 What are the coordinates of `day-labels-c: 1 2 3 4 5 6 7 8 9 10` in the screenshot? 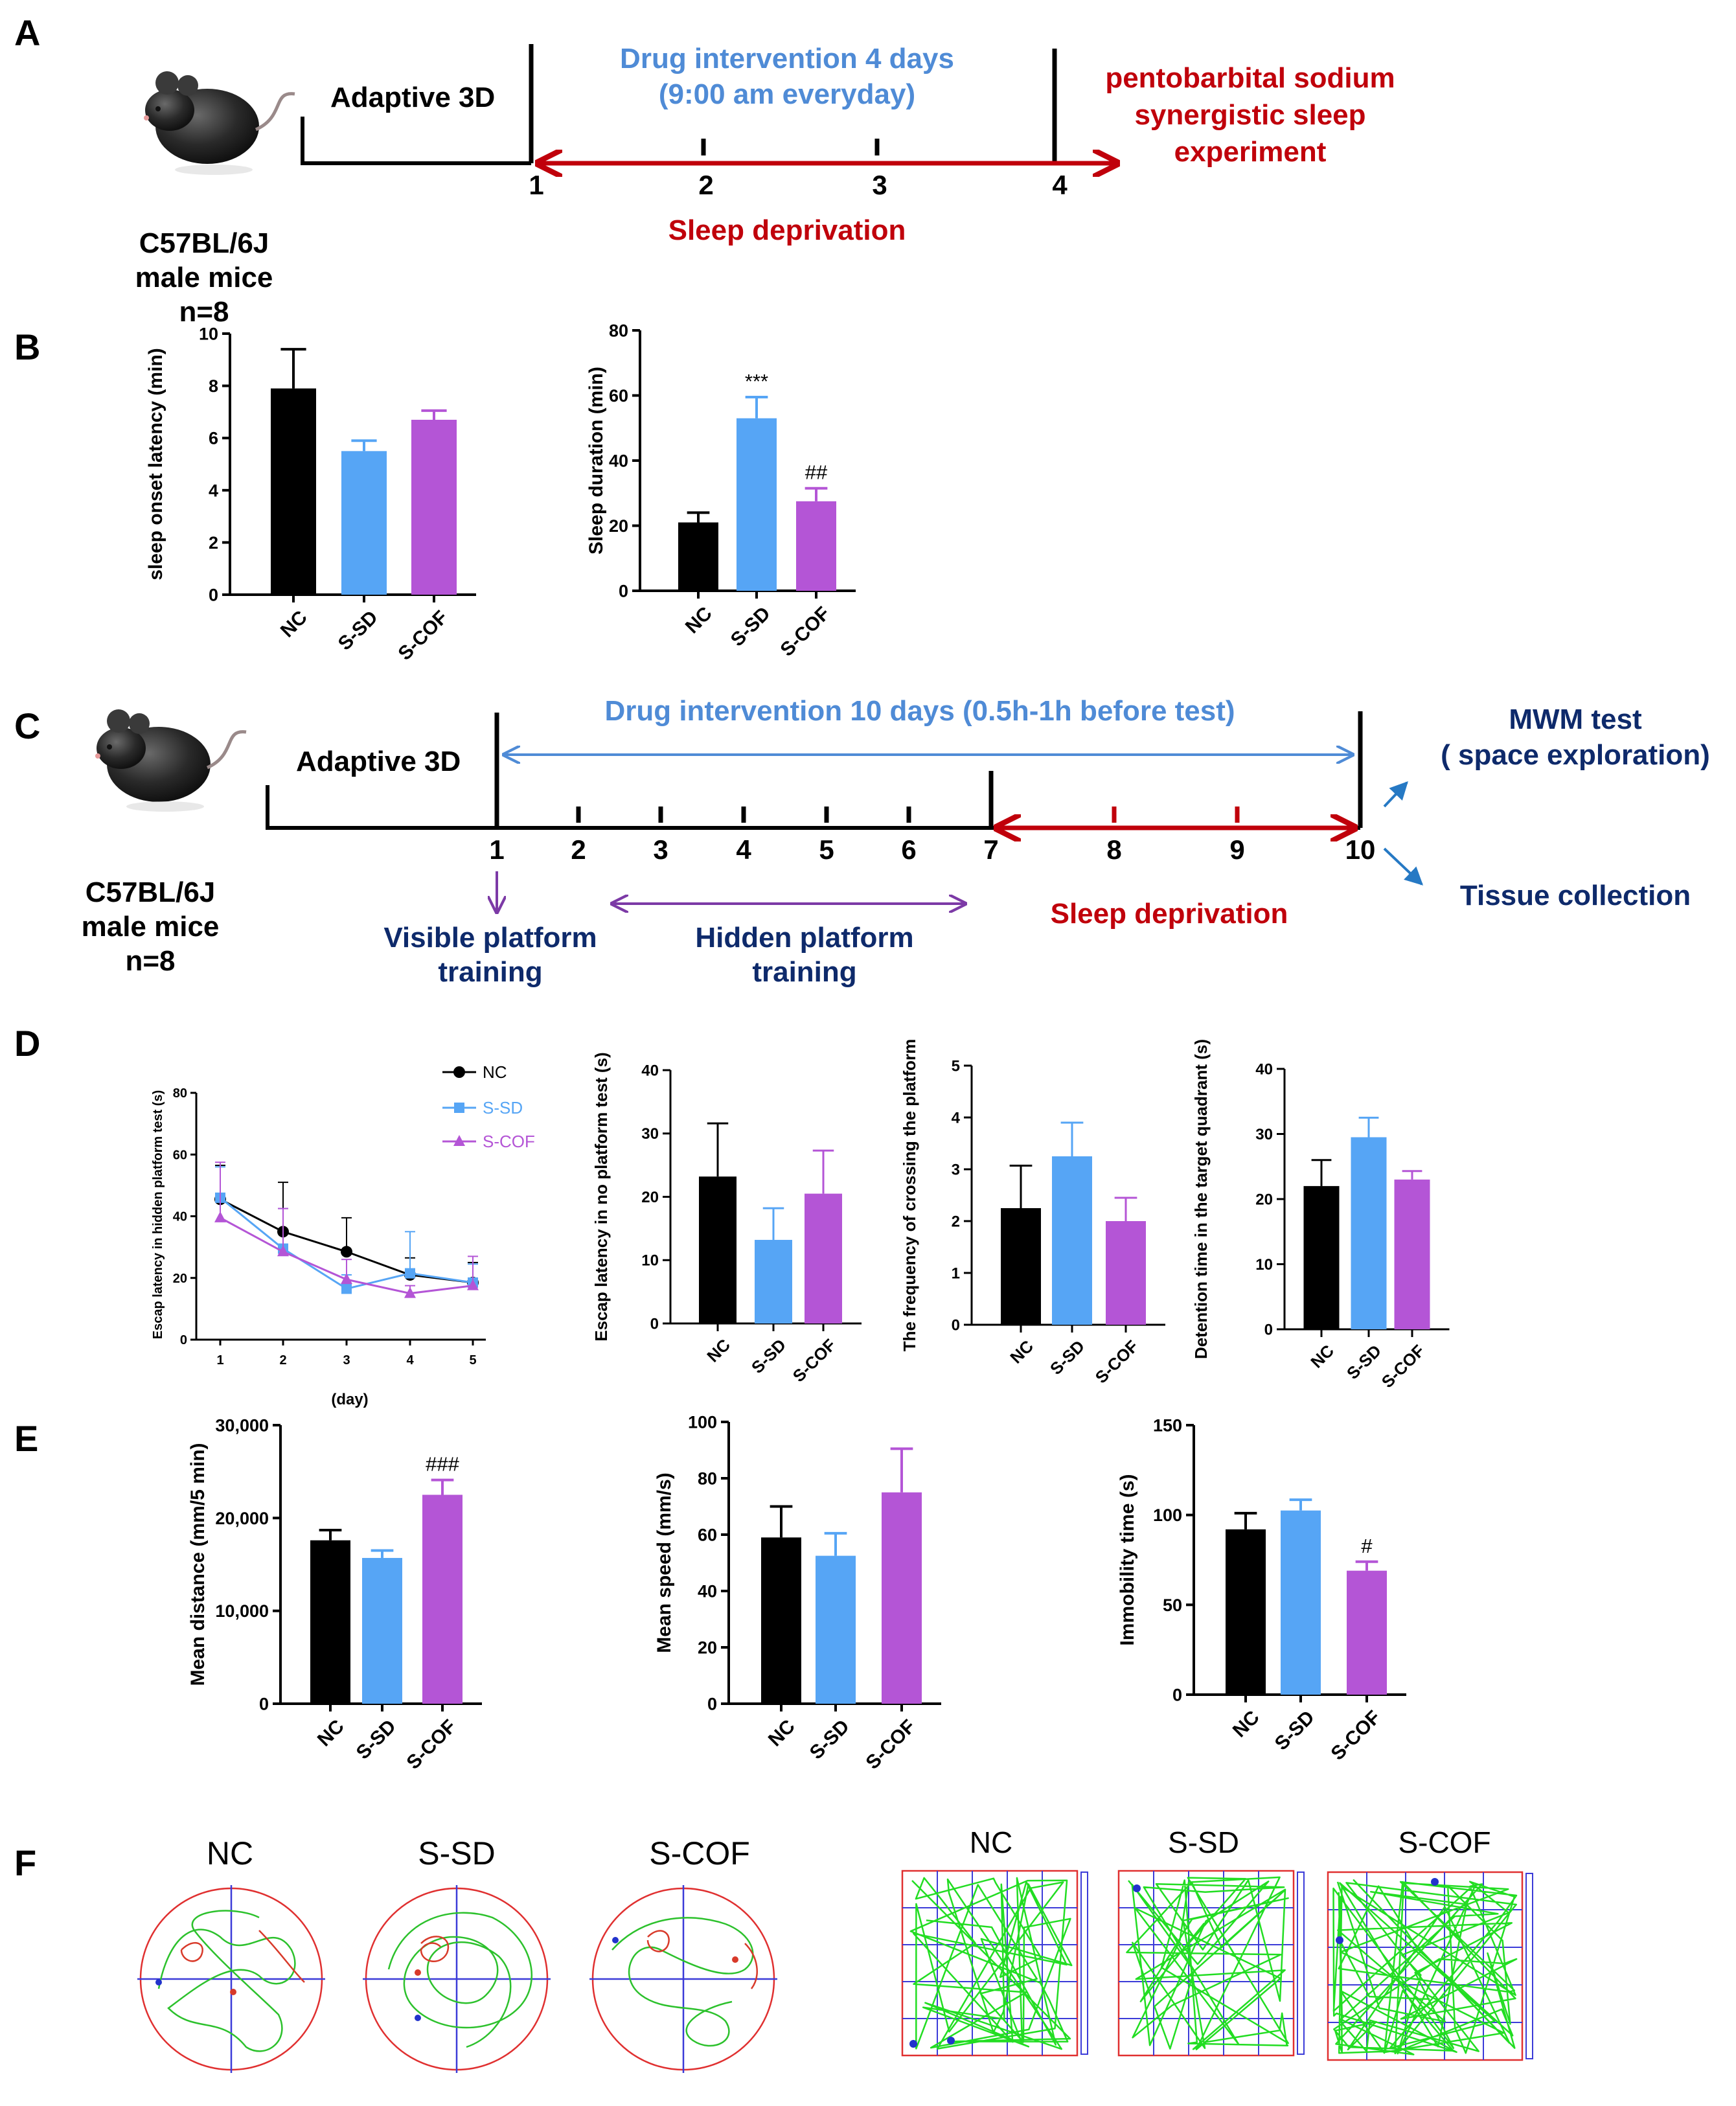 It's located at (932, 850).